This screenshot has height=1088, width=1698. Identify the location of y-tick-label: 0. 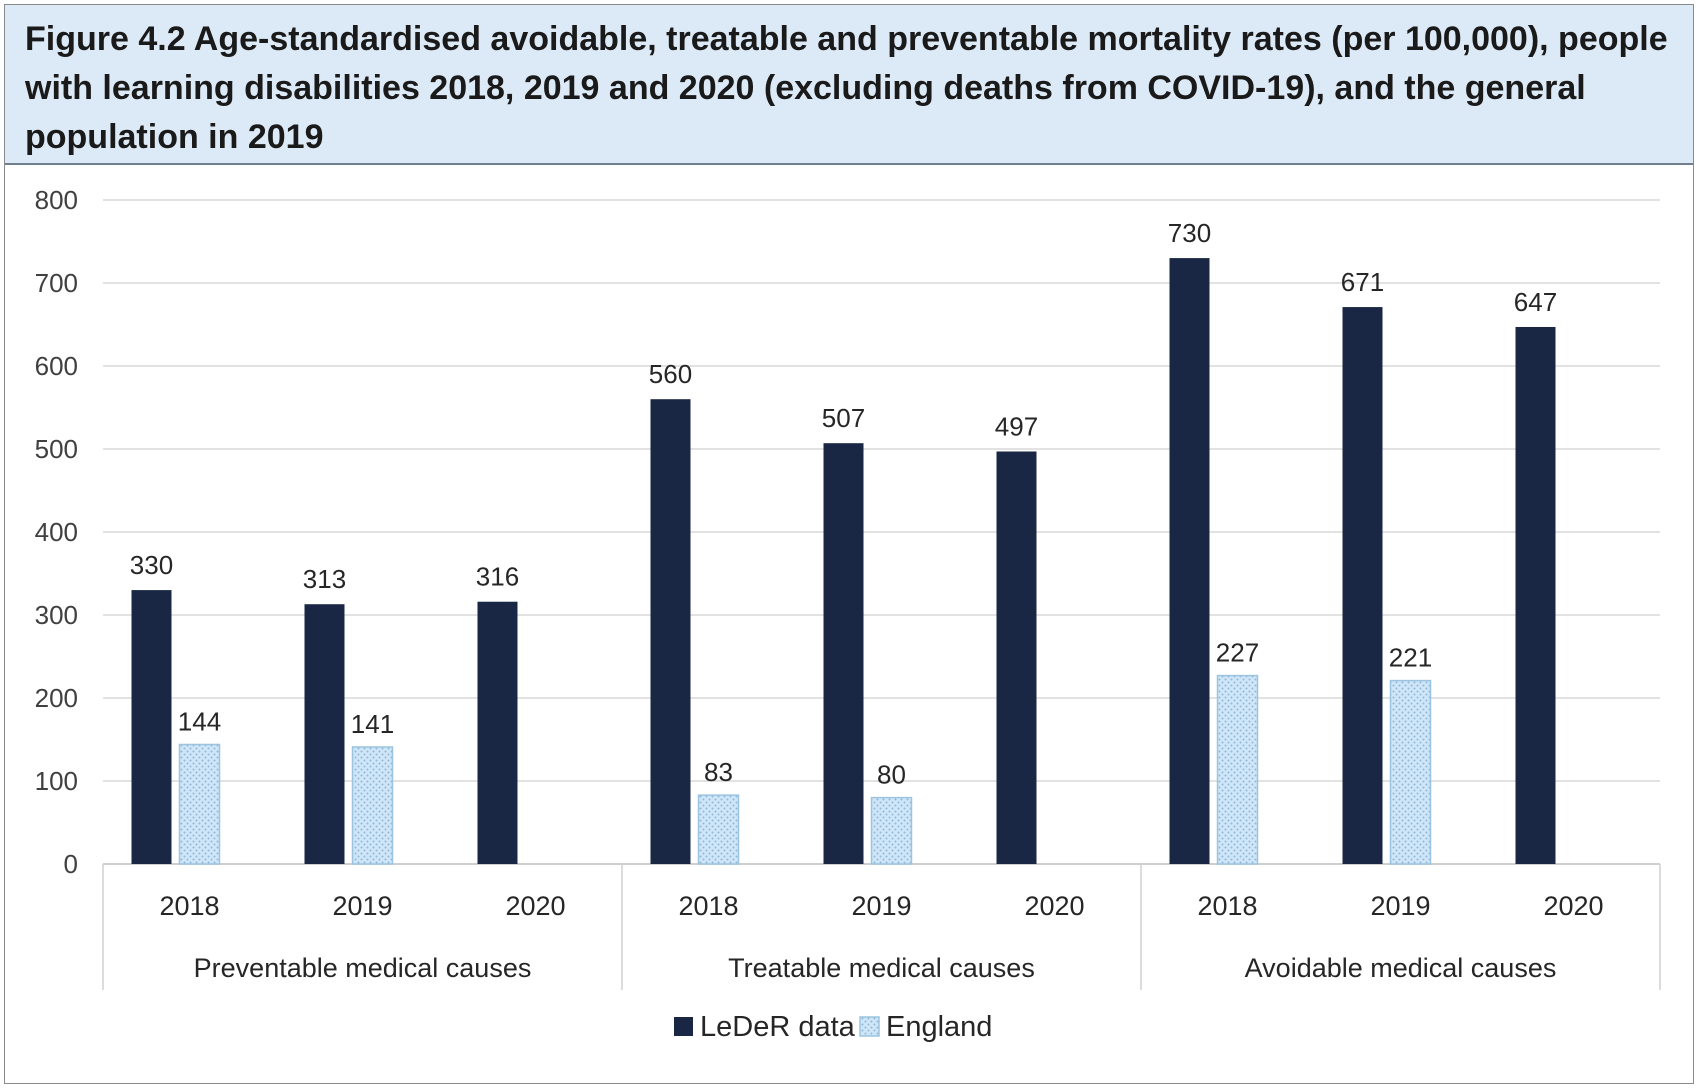
(71, 864).